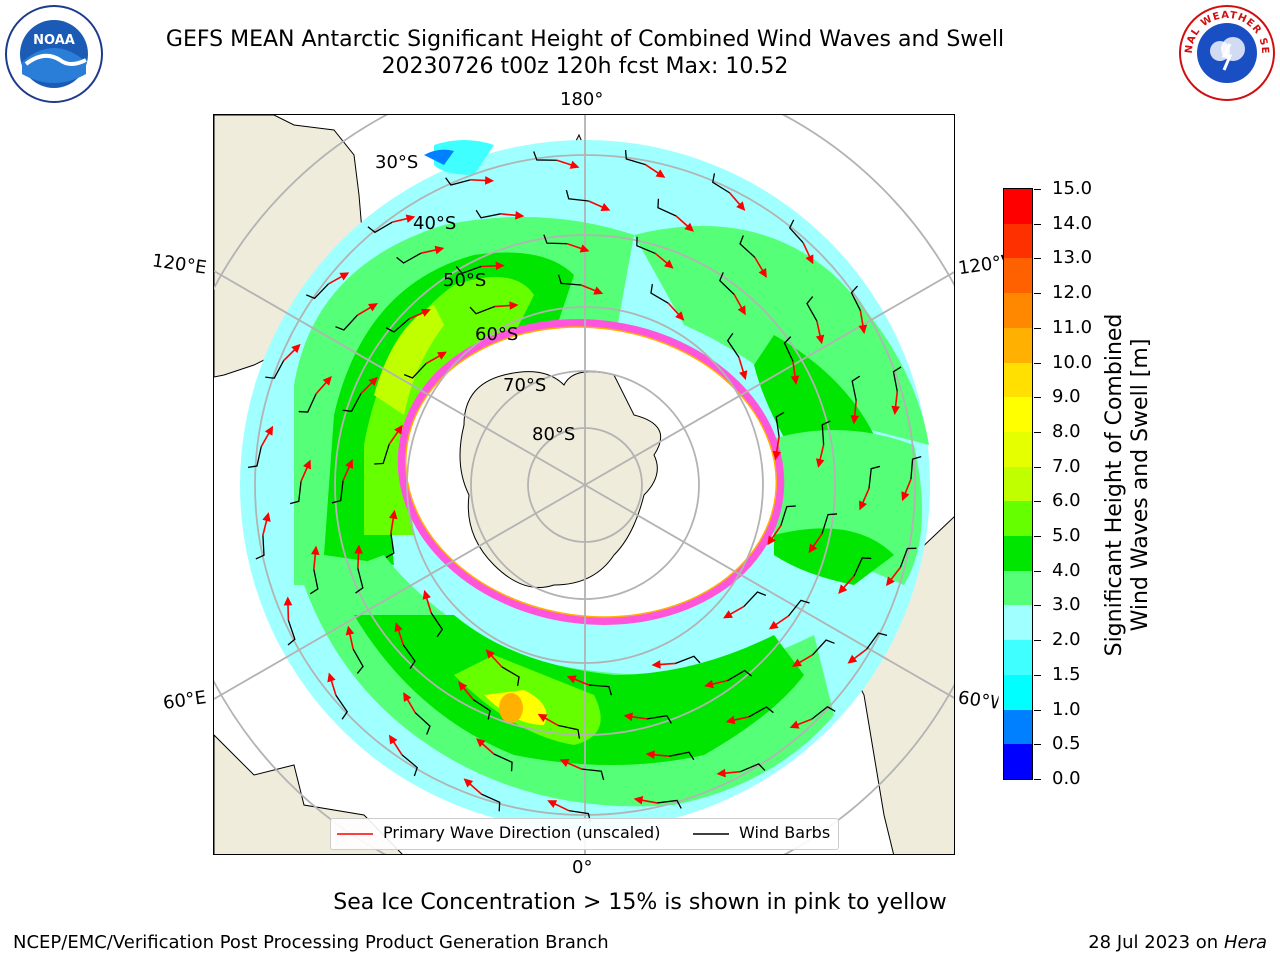  Describe the element at coordinates (522, 832) in the screenshot. I see `wave-direction-legend-label: Primary Wave Direction (unscaled)` at that location.